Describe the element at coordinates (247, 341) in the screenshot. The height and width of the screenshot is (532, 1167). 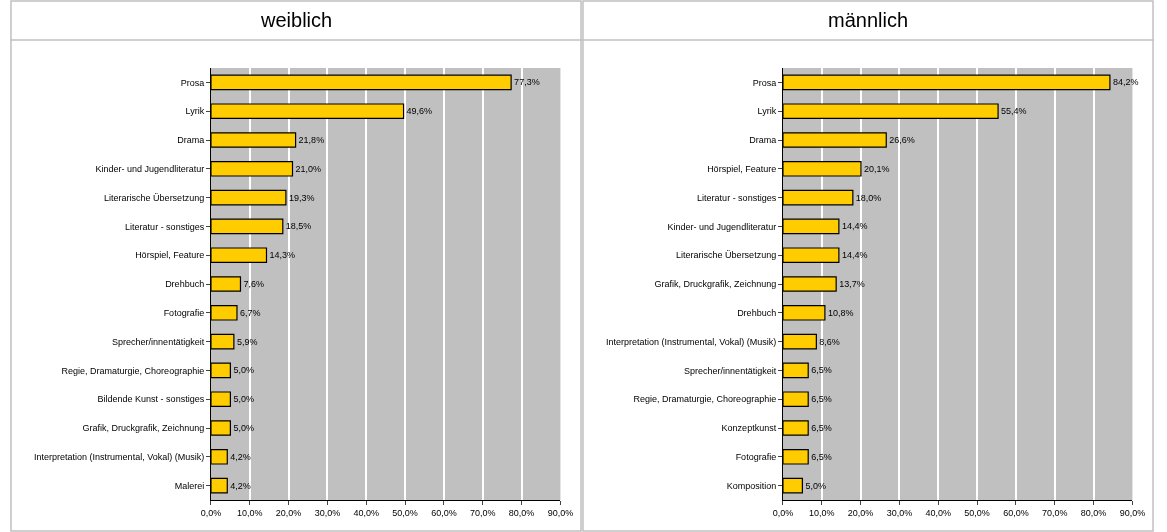
I see `data-label: 5,9%` at that location.